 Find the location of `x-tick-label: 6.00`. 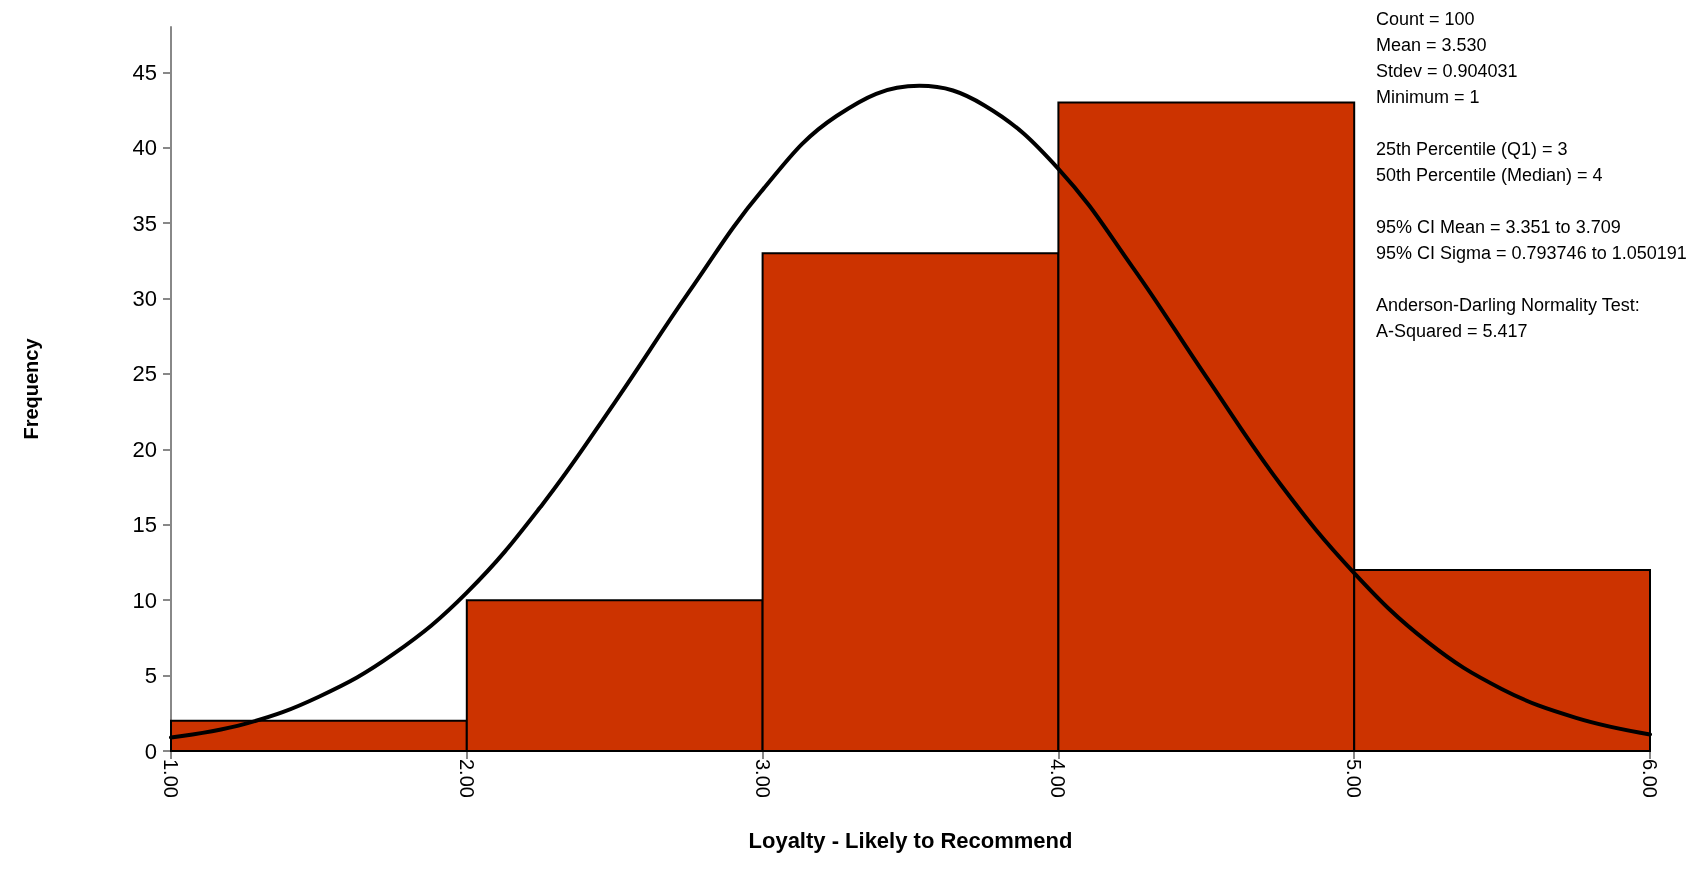

x-tick-label: 6.00 is located at coordinates (1650, 778).